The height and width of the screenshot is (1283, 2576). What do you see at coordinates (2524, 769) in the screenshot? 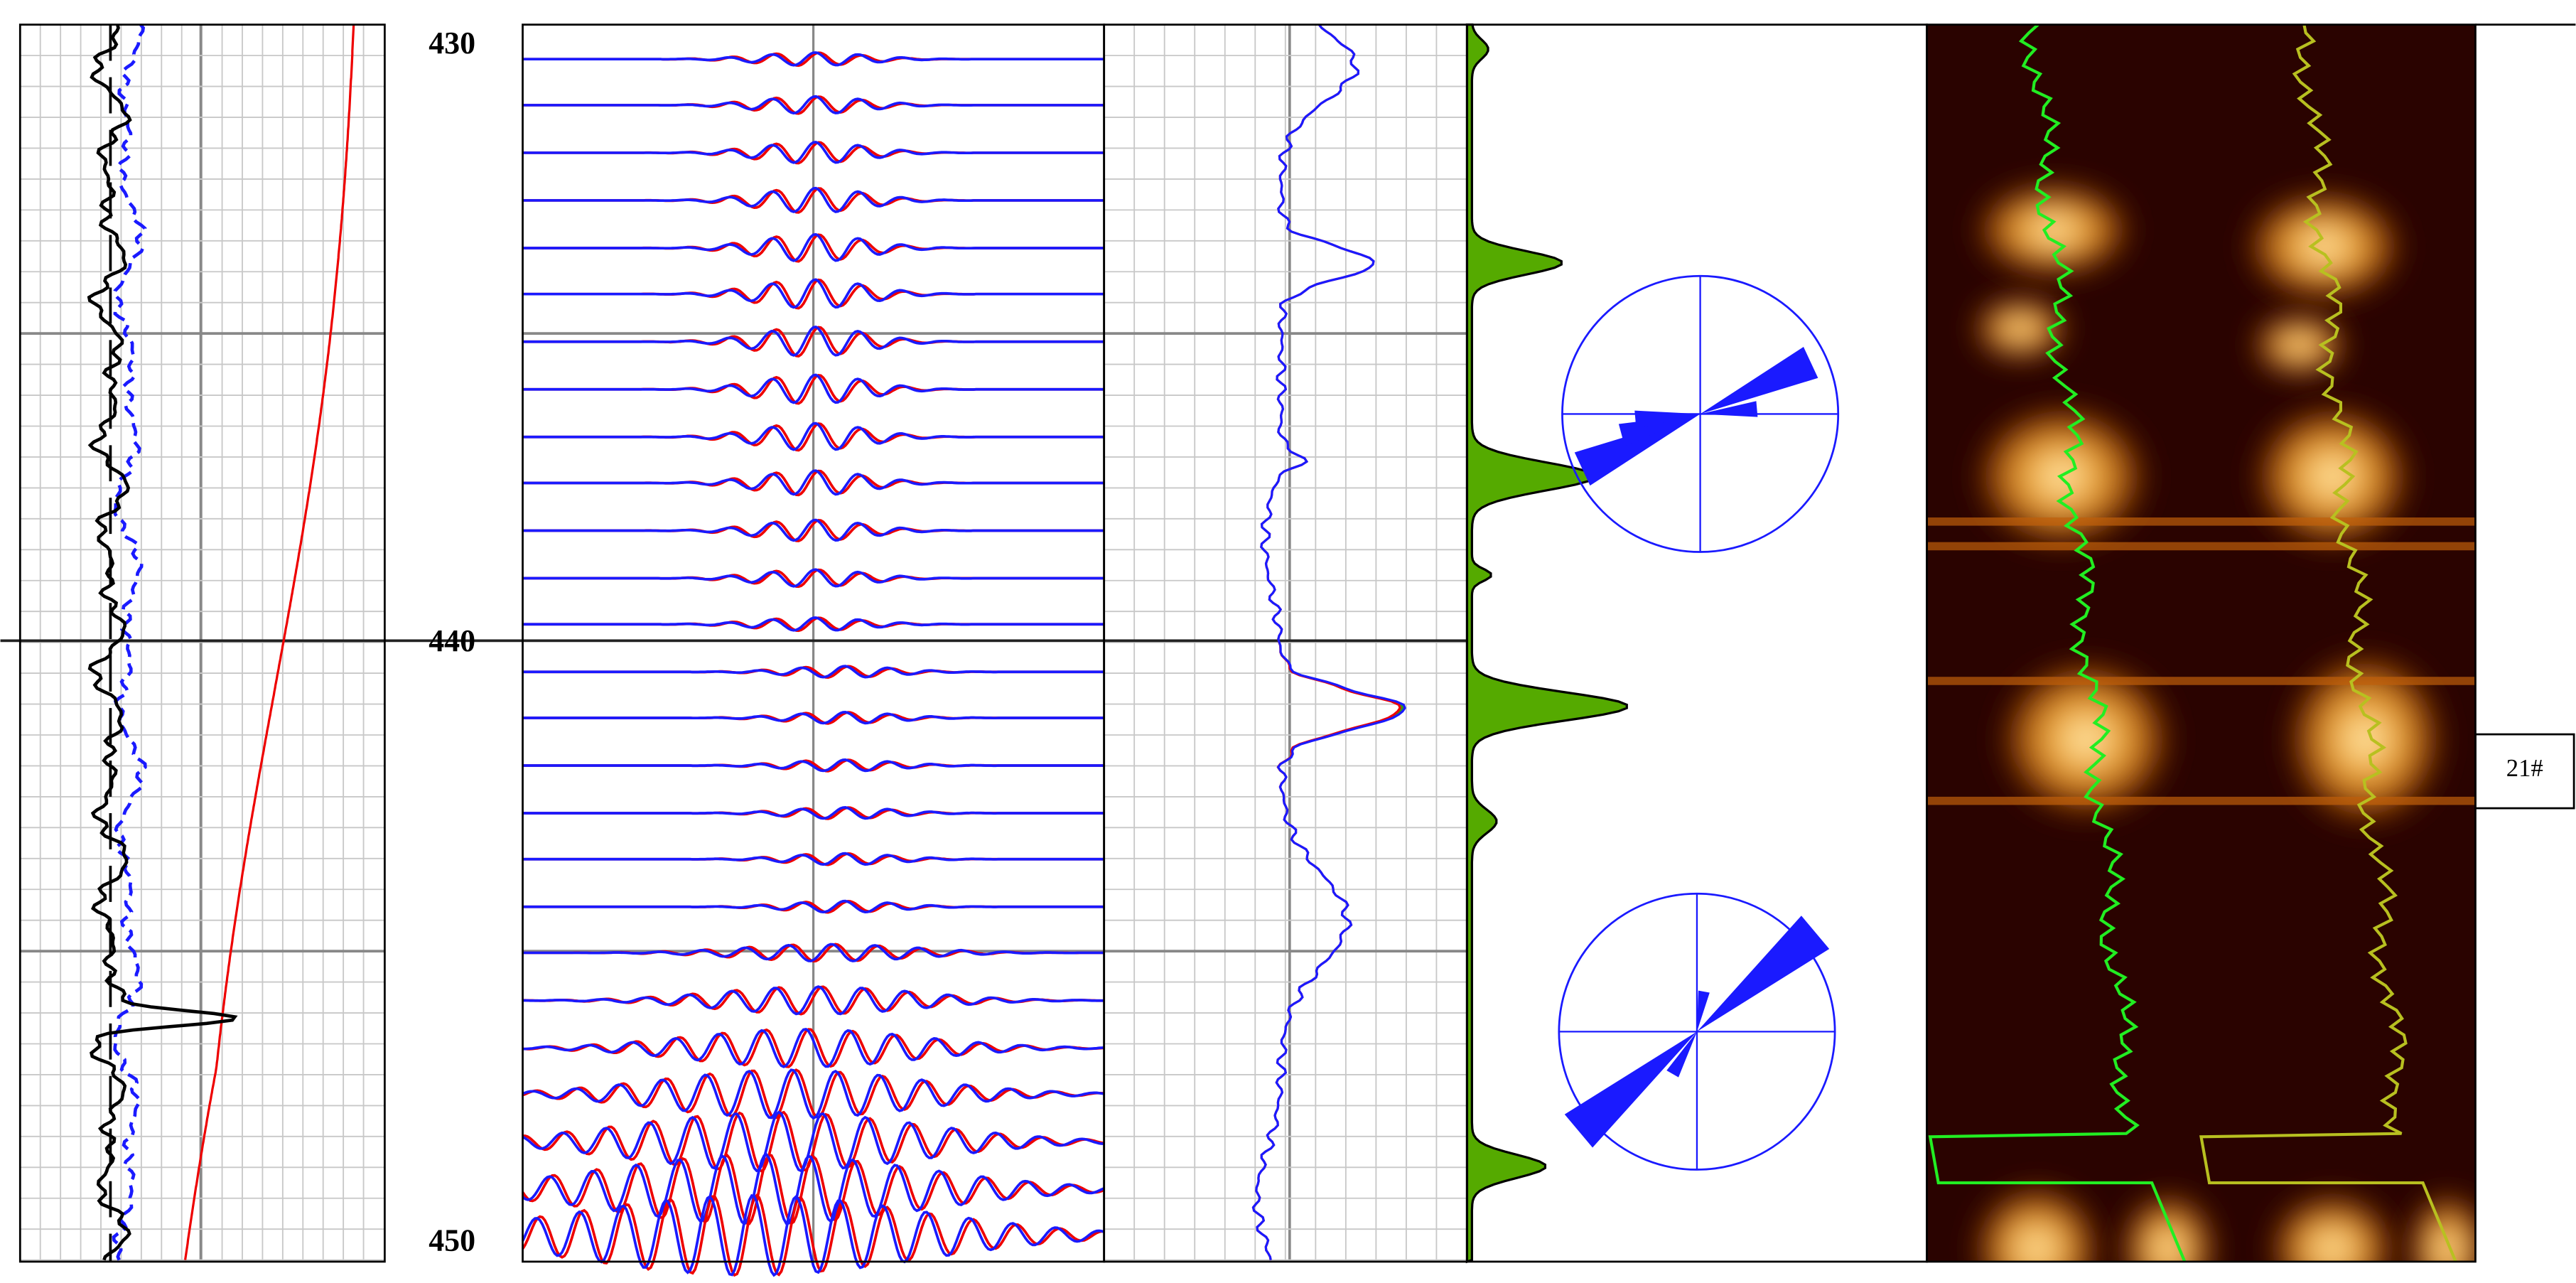
I see `well-label: 21#` at bounding box center [2524, 769].